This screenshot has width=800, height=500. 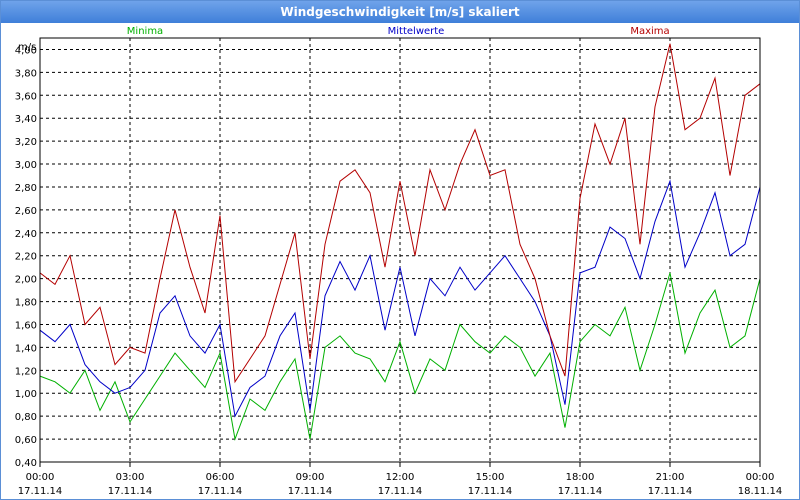 I want to click on y-tick-label: 0,40, so click(x=26, y=463).